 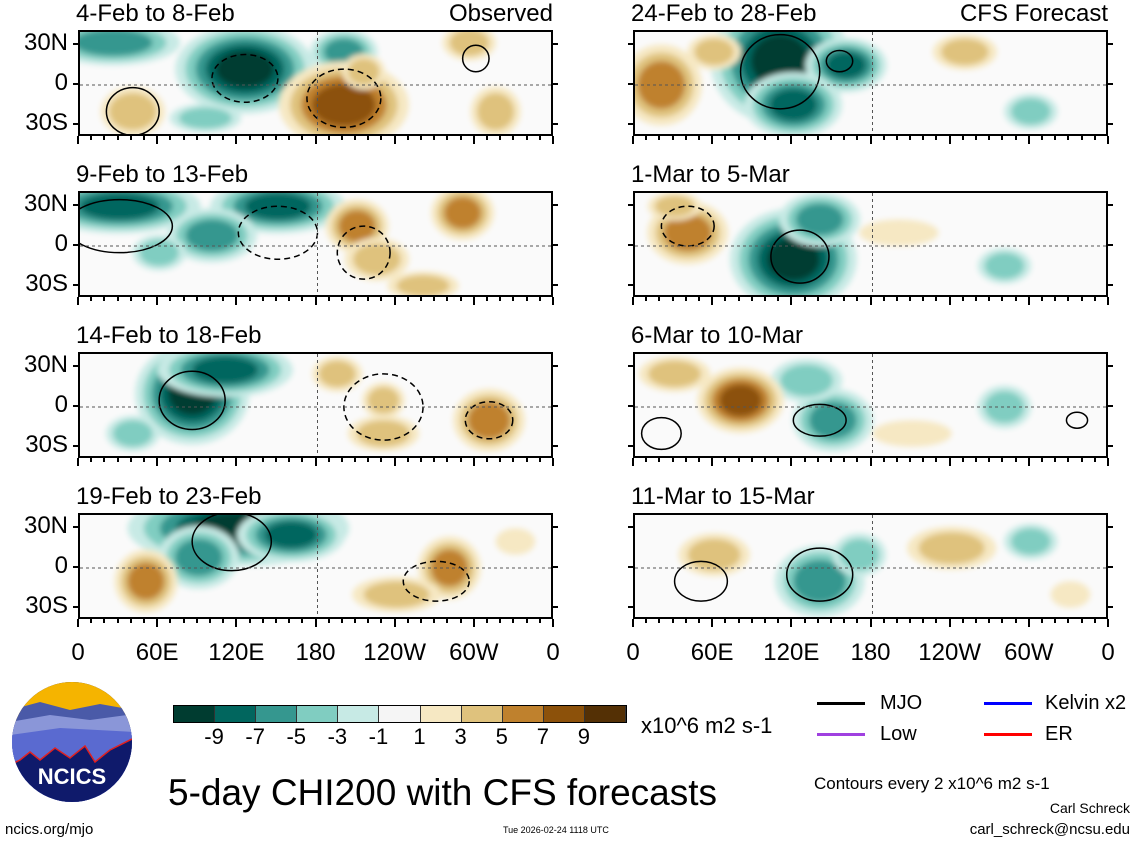 What do you see at coordinates (707, 725) in the screenshot?
I see `colorbar-units: x10^6 m2 s-1` at bounding box center [707, 725].